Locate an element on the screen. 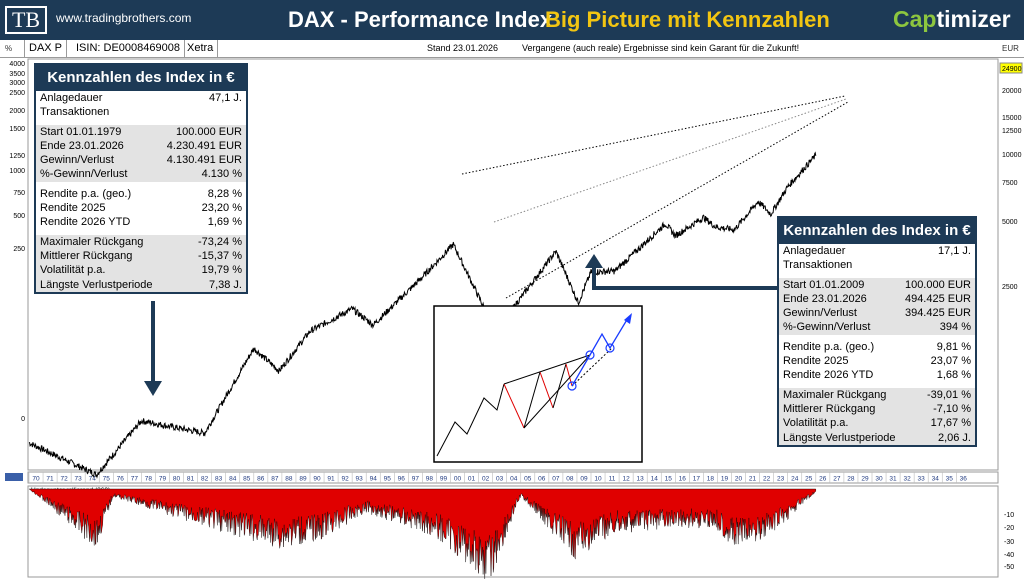 The image size is (1024, 579). metrics-row: %-Gewinn/Verlust 394 % is located at coordinates (877, 327).